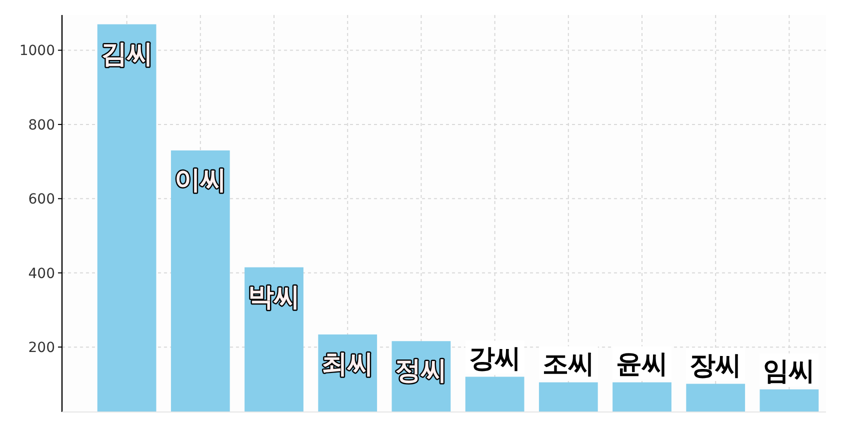 The width and height of the screenshot is (842, 442). What do you see at coordinates (41, 274) in the screenshot?
I see `y-tick-label: 400` at bounding box center [41, 274].